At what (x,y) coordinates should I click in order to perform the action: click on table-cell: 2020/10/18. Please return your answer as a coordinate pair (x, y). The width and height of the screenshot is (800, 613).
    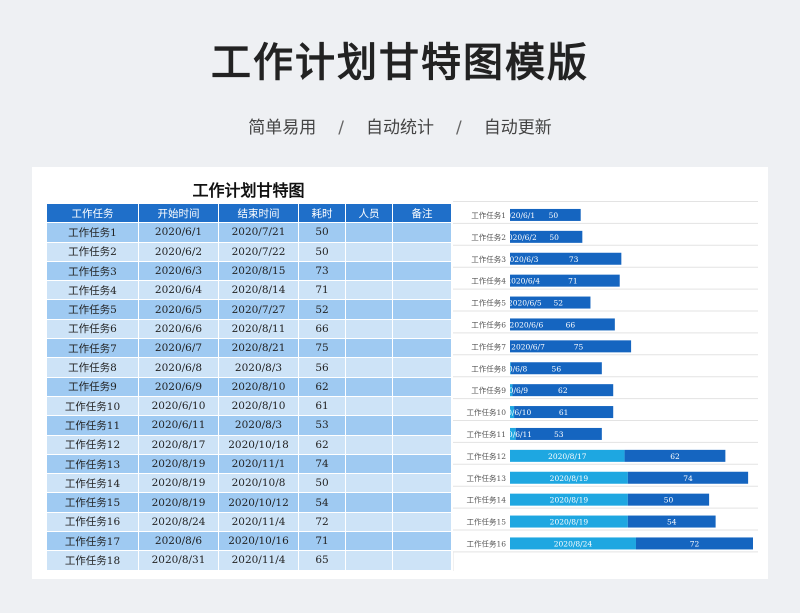
    Looking at the image, I should click on (258, 444).